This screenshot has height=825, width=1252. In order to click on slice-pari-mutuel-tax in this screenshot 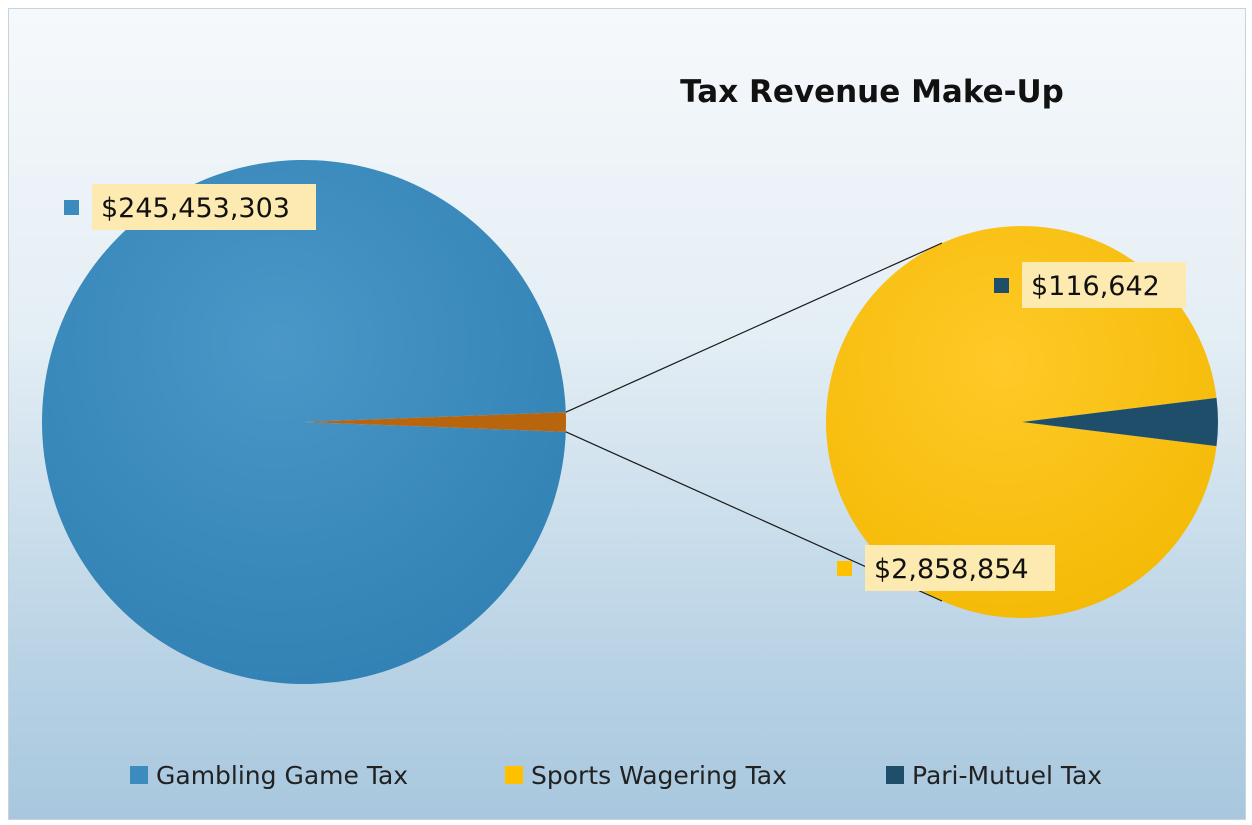, I will do `click(1120, 422)`.